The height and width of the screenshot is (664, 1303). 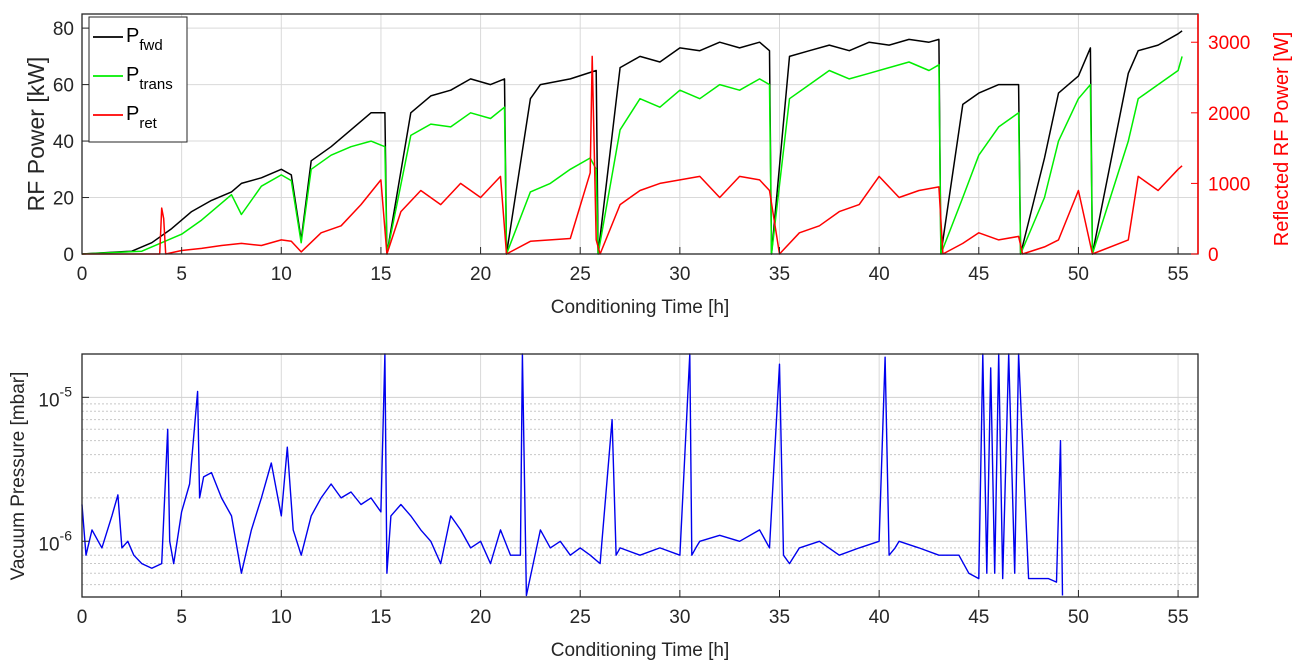 I want to click on bottom-x-axis-label: Conditioning Time [h], so click(x=640, y=650).